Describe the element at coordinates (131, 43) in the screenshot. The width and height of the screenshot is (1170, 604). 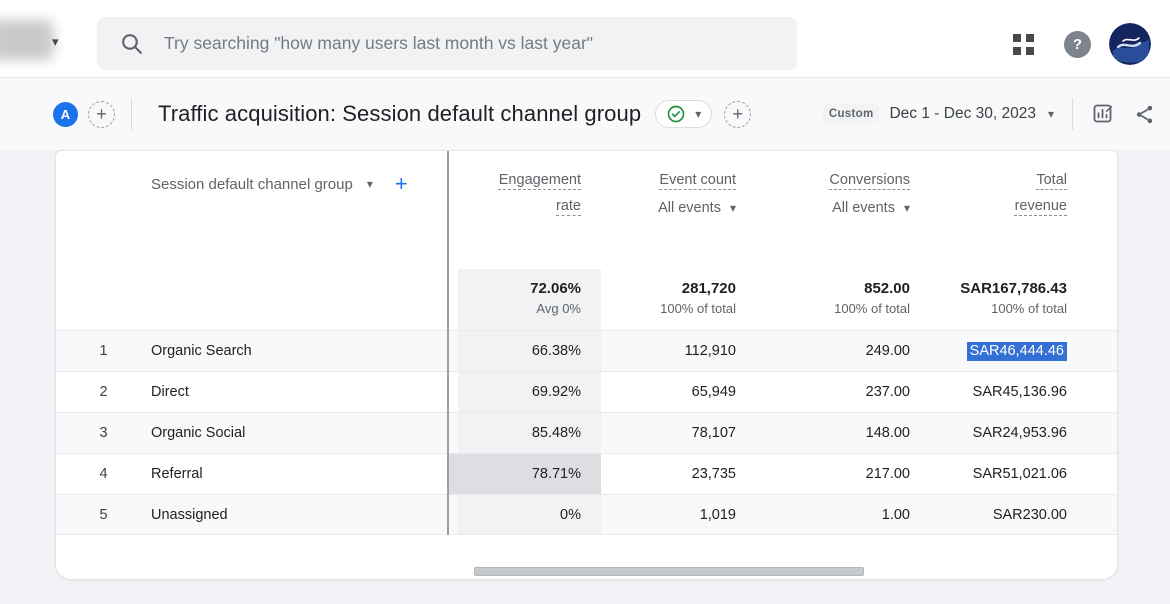
I see `search-icon` at that location.